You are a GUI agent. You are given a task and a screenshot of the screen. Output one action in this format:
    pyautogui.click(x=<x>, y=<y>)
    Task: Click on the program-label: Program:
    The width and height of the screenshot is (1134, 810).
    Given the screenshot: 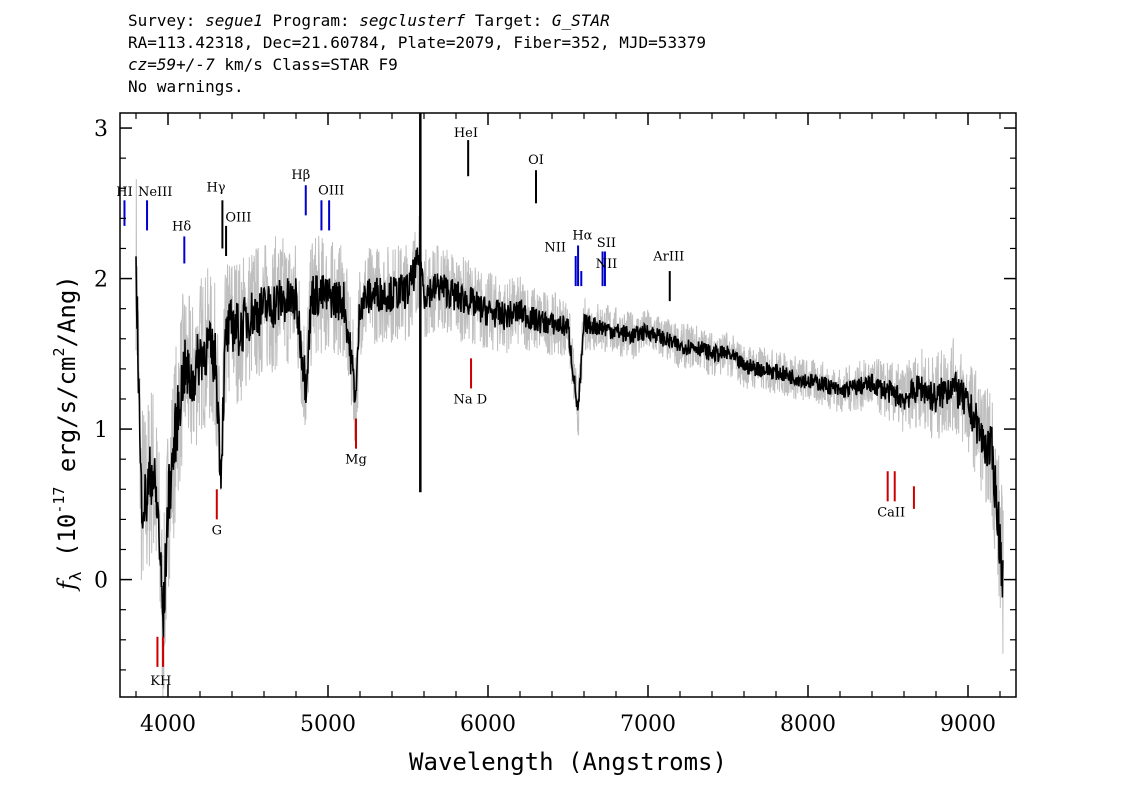 What is the action you would take?
    pyautogui.click(x=311, y=20)
    